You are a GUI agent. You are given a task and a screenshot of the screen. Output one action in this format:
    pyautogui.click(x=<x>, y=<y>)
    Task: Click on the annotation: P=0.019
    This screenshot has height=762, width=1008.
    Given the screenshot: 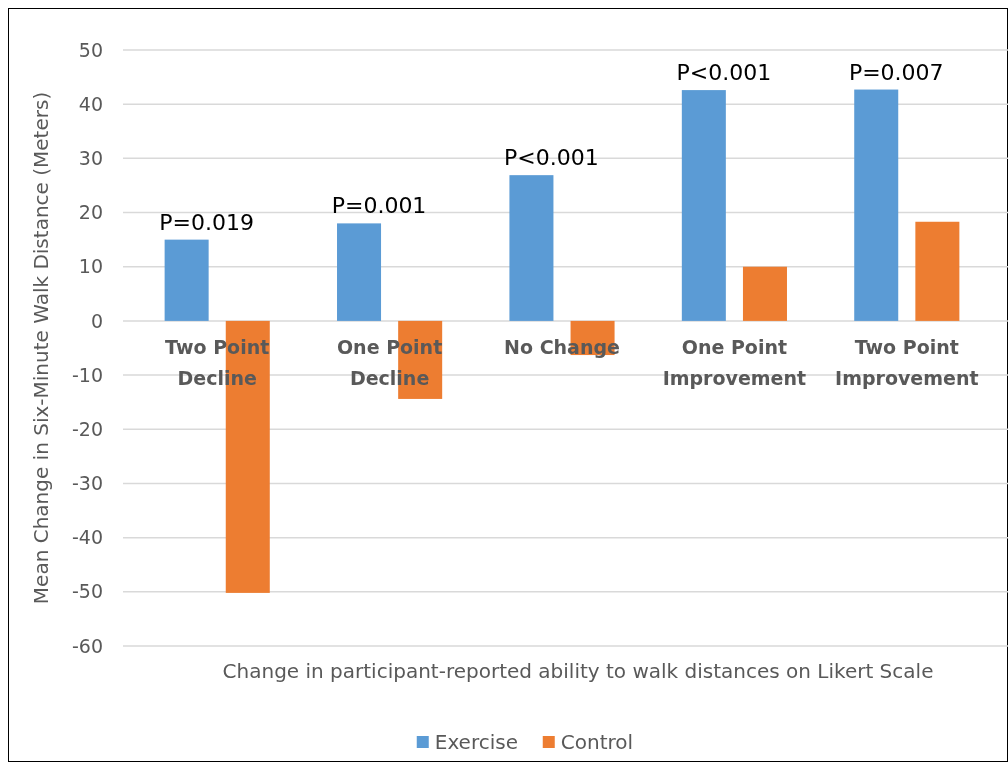 What is the action you would take?
    pyautogui.click(x=206, y=222)
    